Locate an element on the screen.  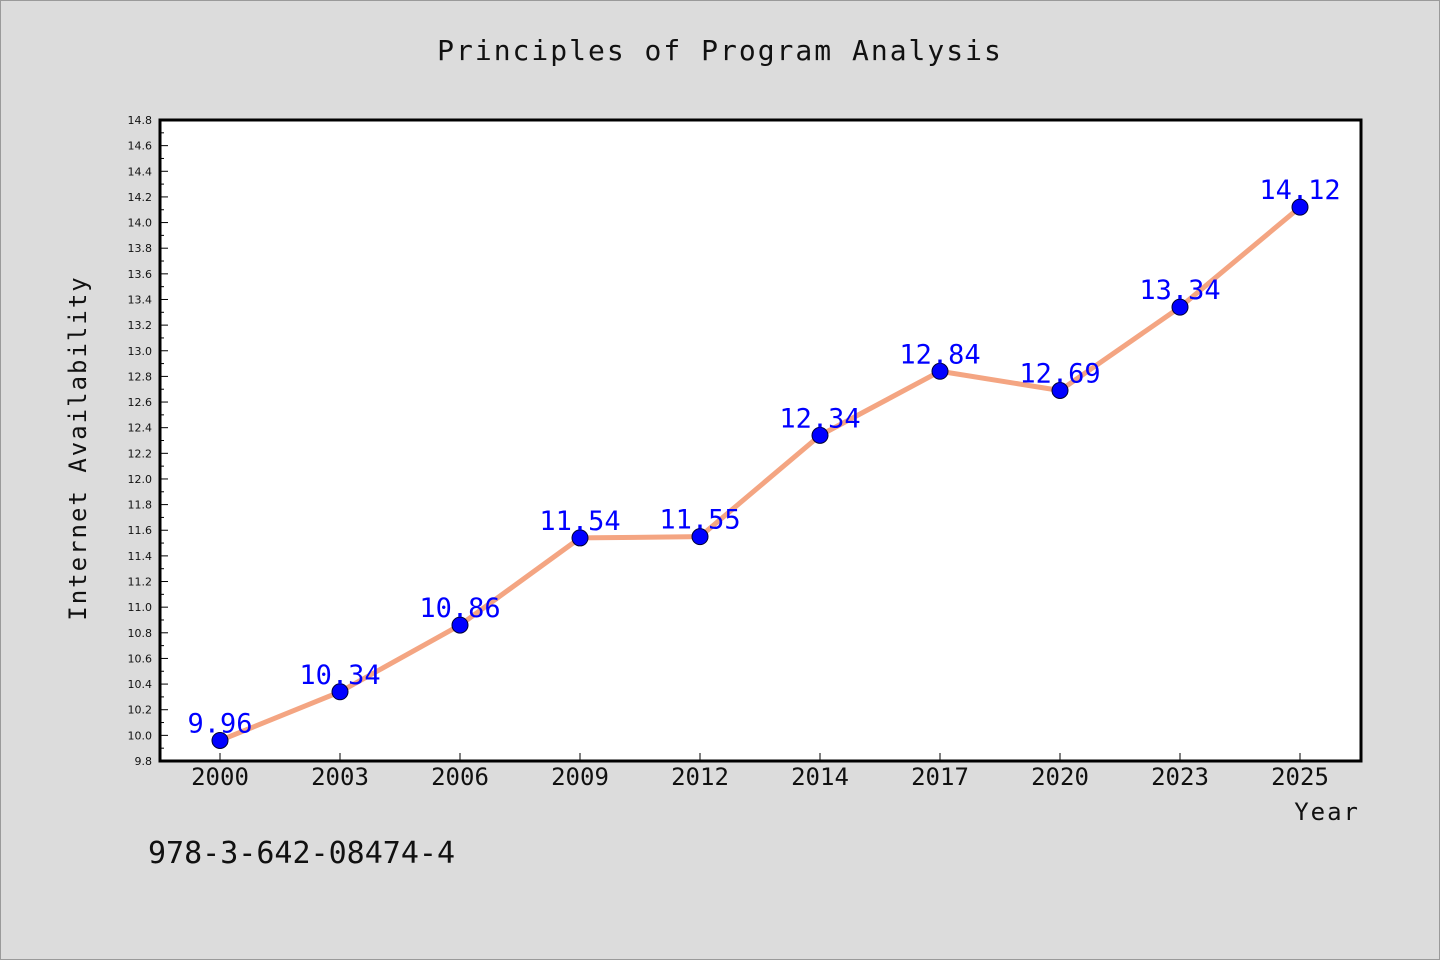
y-tick-label: 13.8 is located at coordinates (140, 248).